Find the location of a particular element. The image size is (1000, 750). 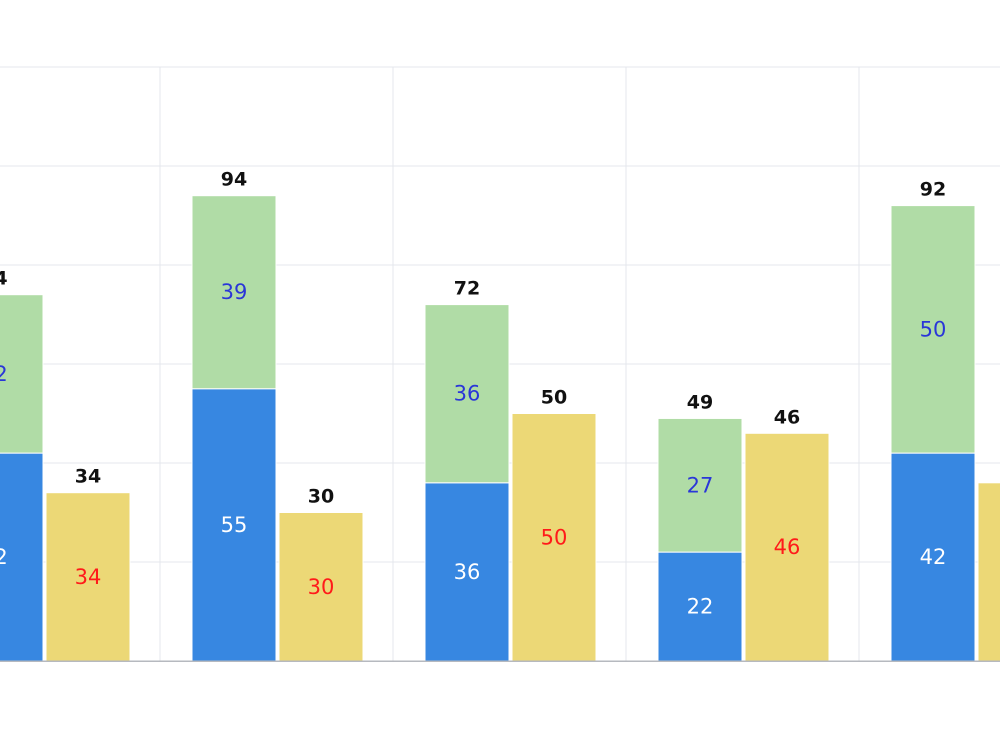

segment-value-label: 46 is located at coordinates (787, 547).